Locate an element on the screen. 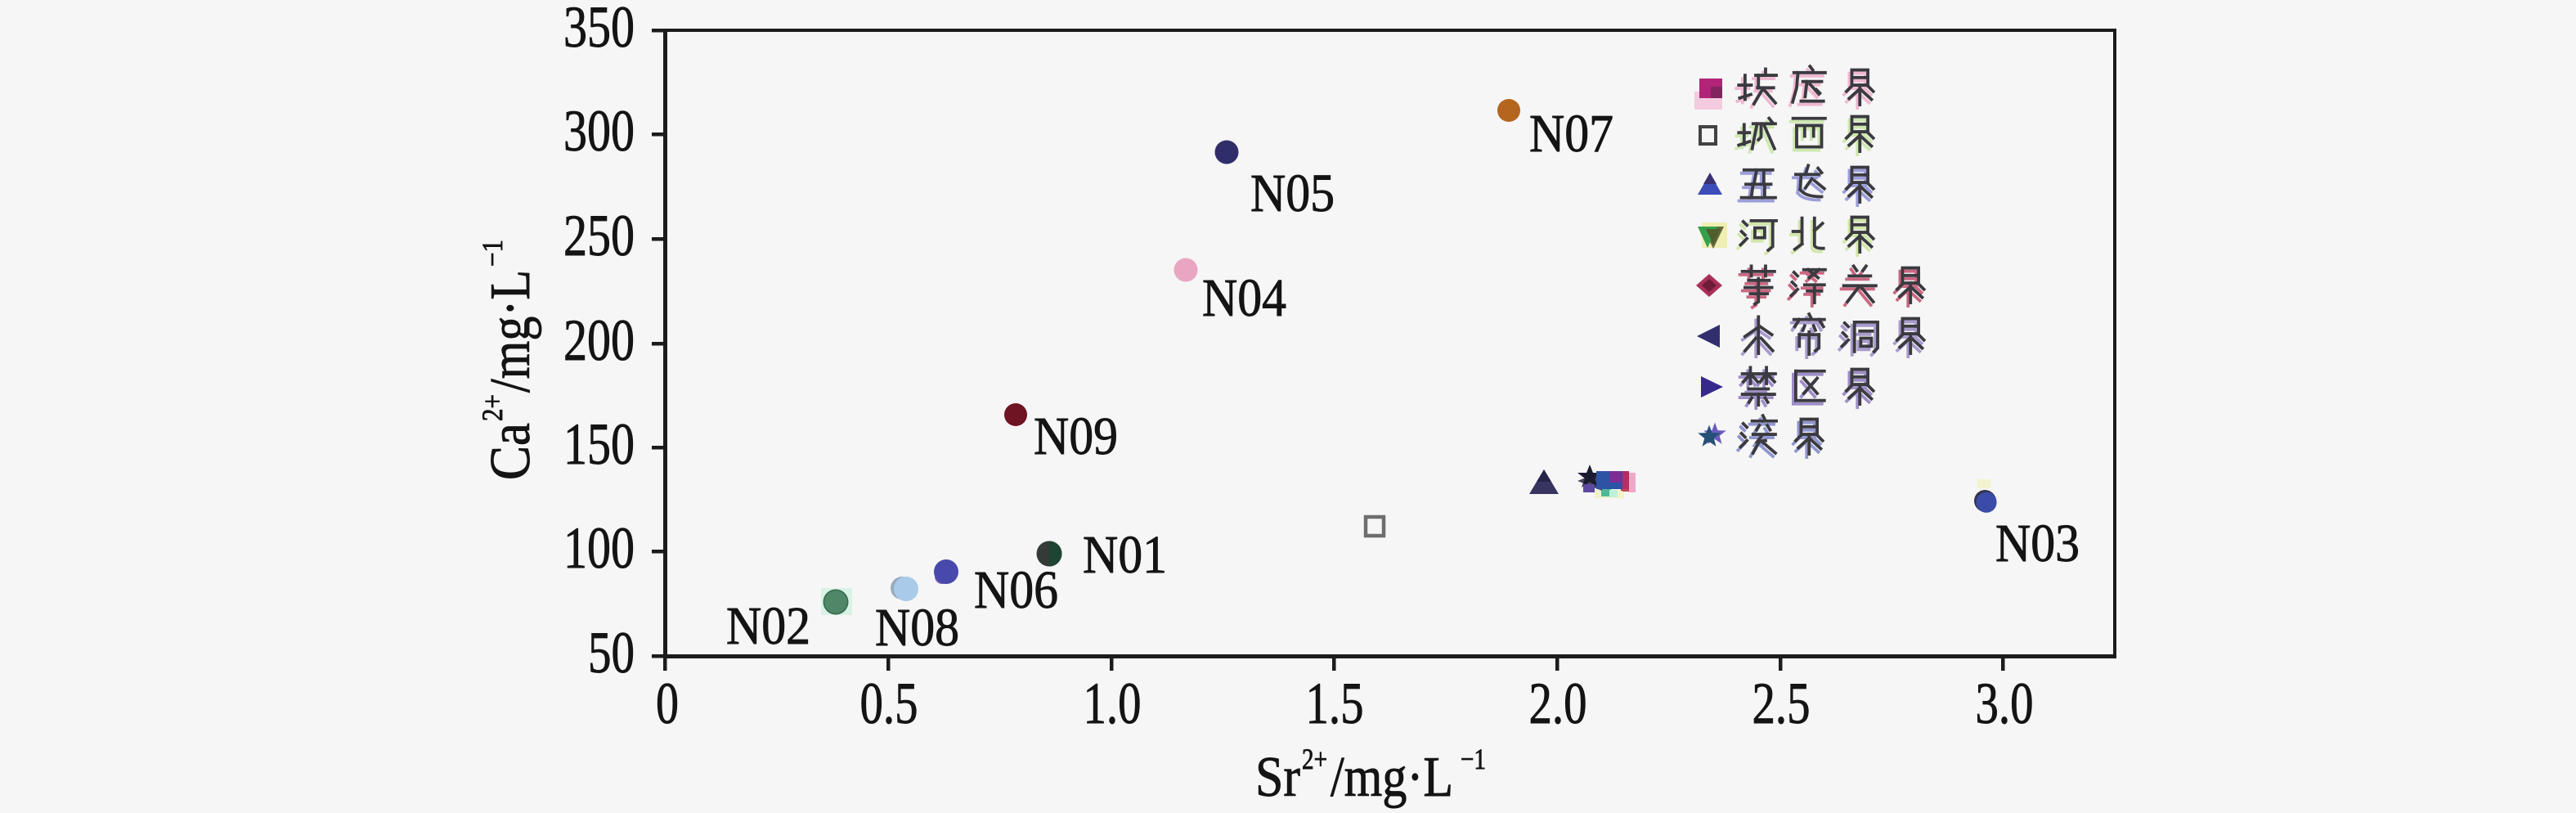 This screenshot has height=813, width=2576. svg-text: 200 is located at coordinates (599, 340).